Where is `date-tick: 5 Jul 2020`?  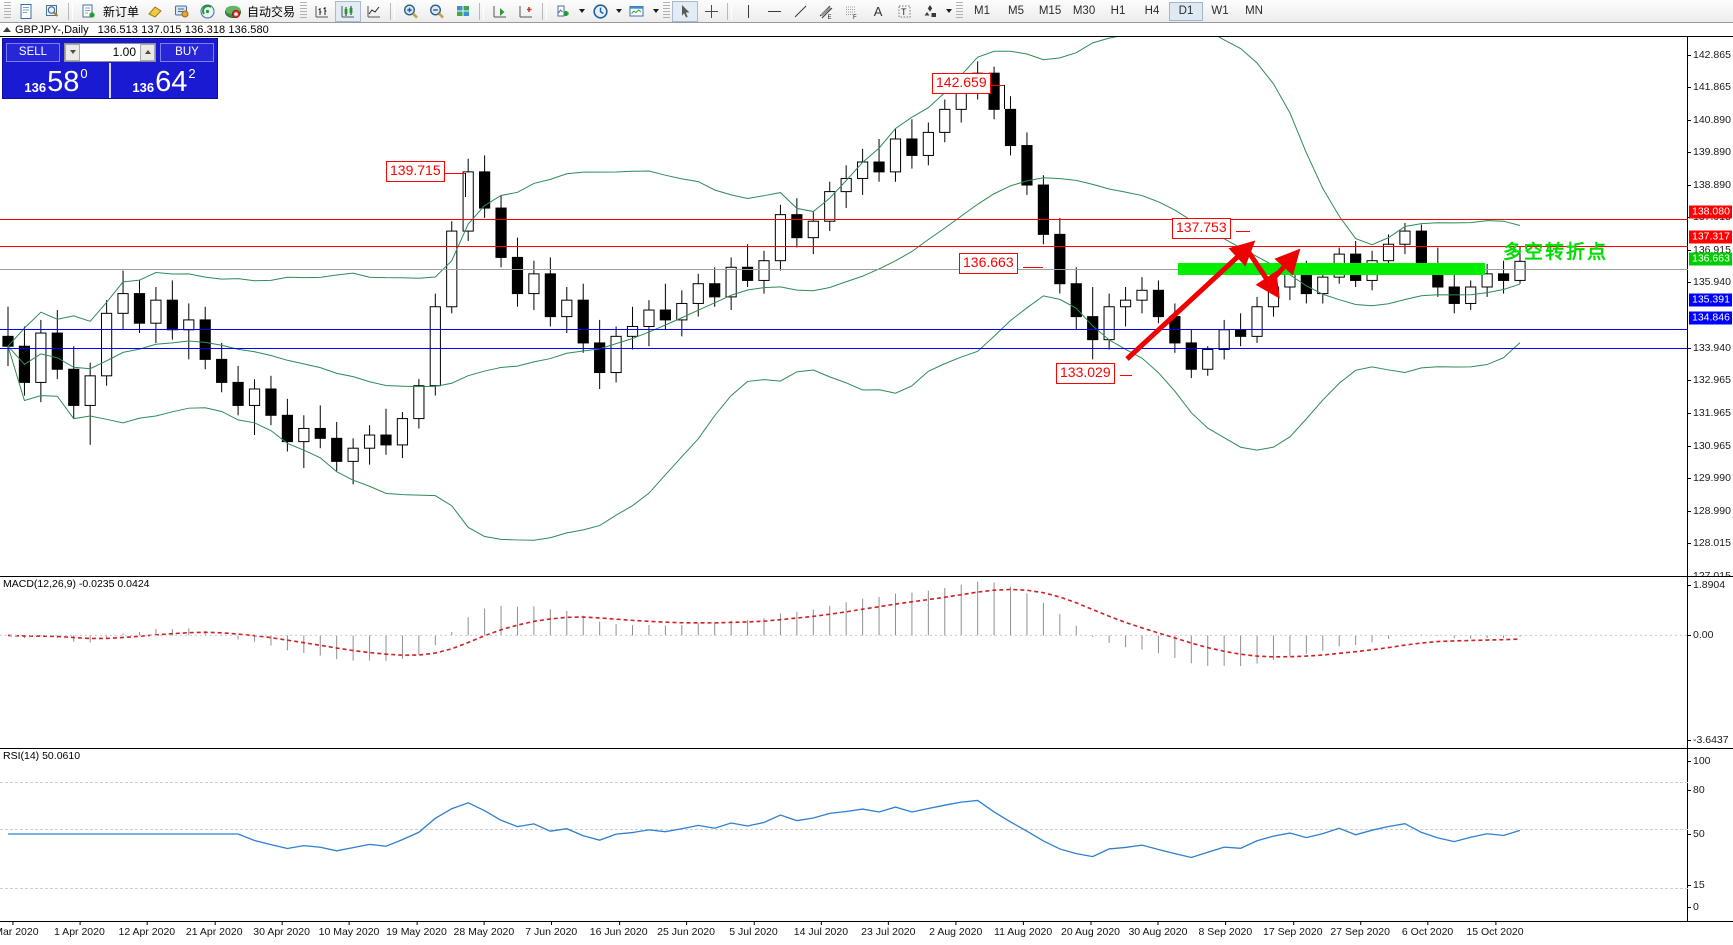
date-tick: 5 Jul 2020 is located at coordinates (753, 929).